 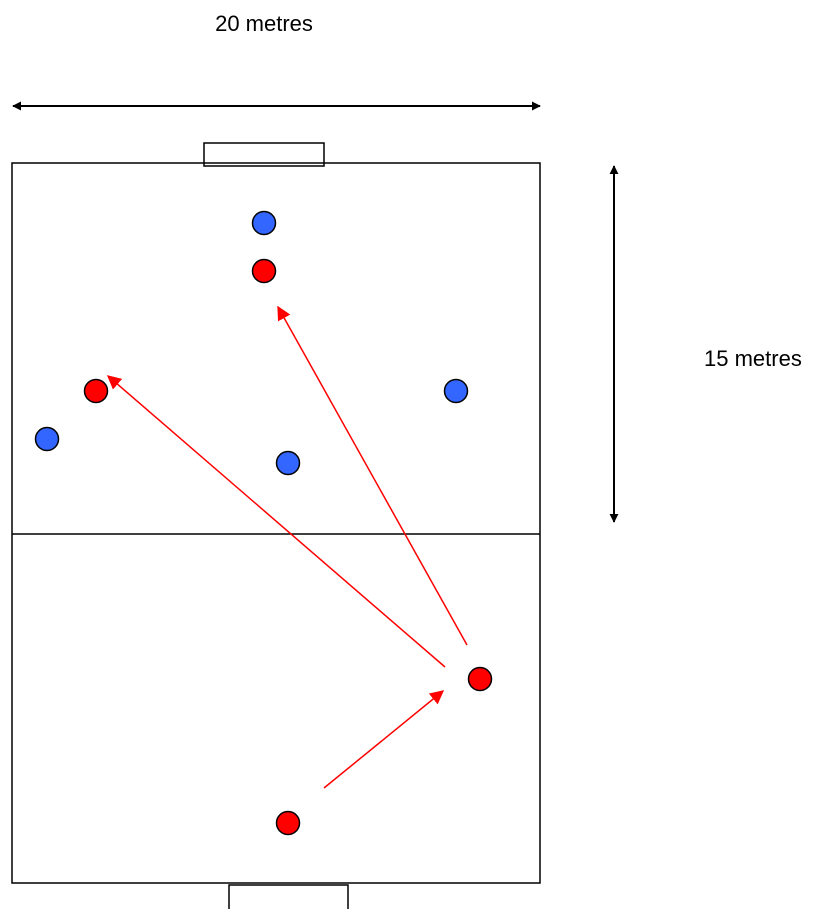 What do you see at coordinates (264, 154) in the screenshot?
I see `top-goal` at bounding box center [264, 154].